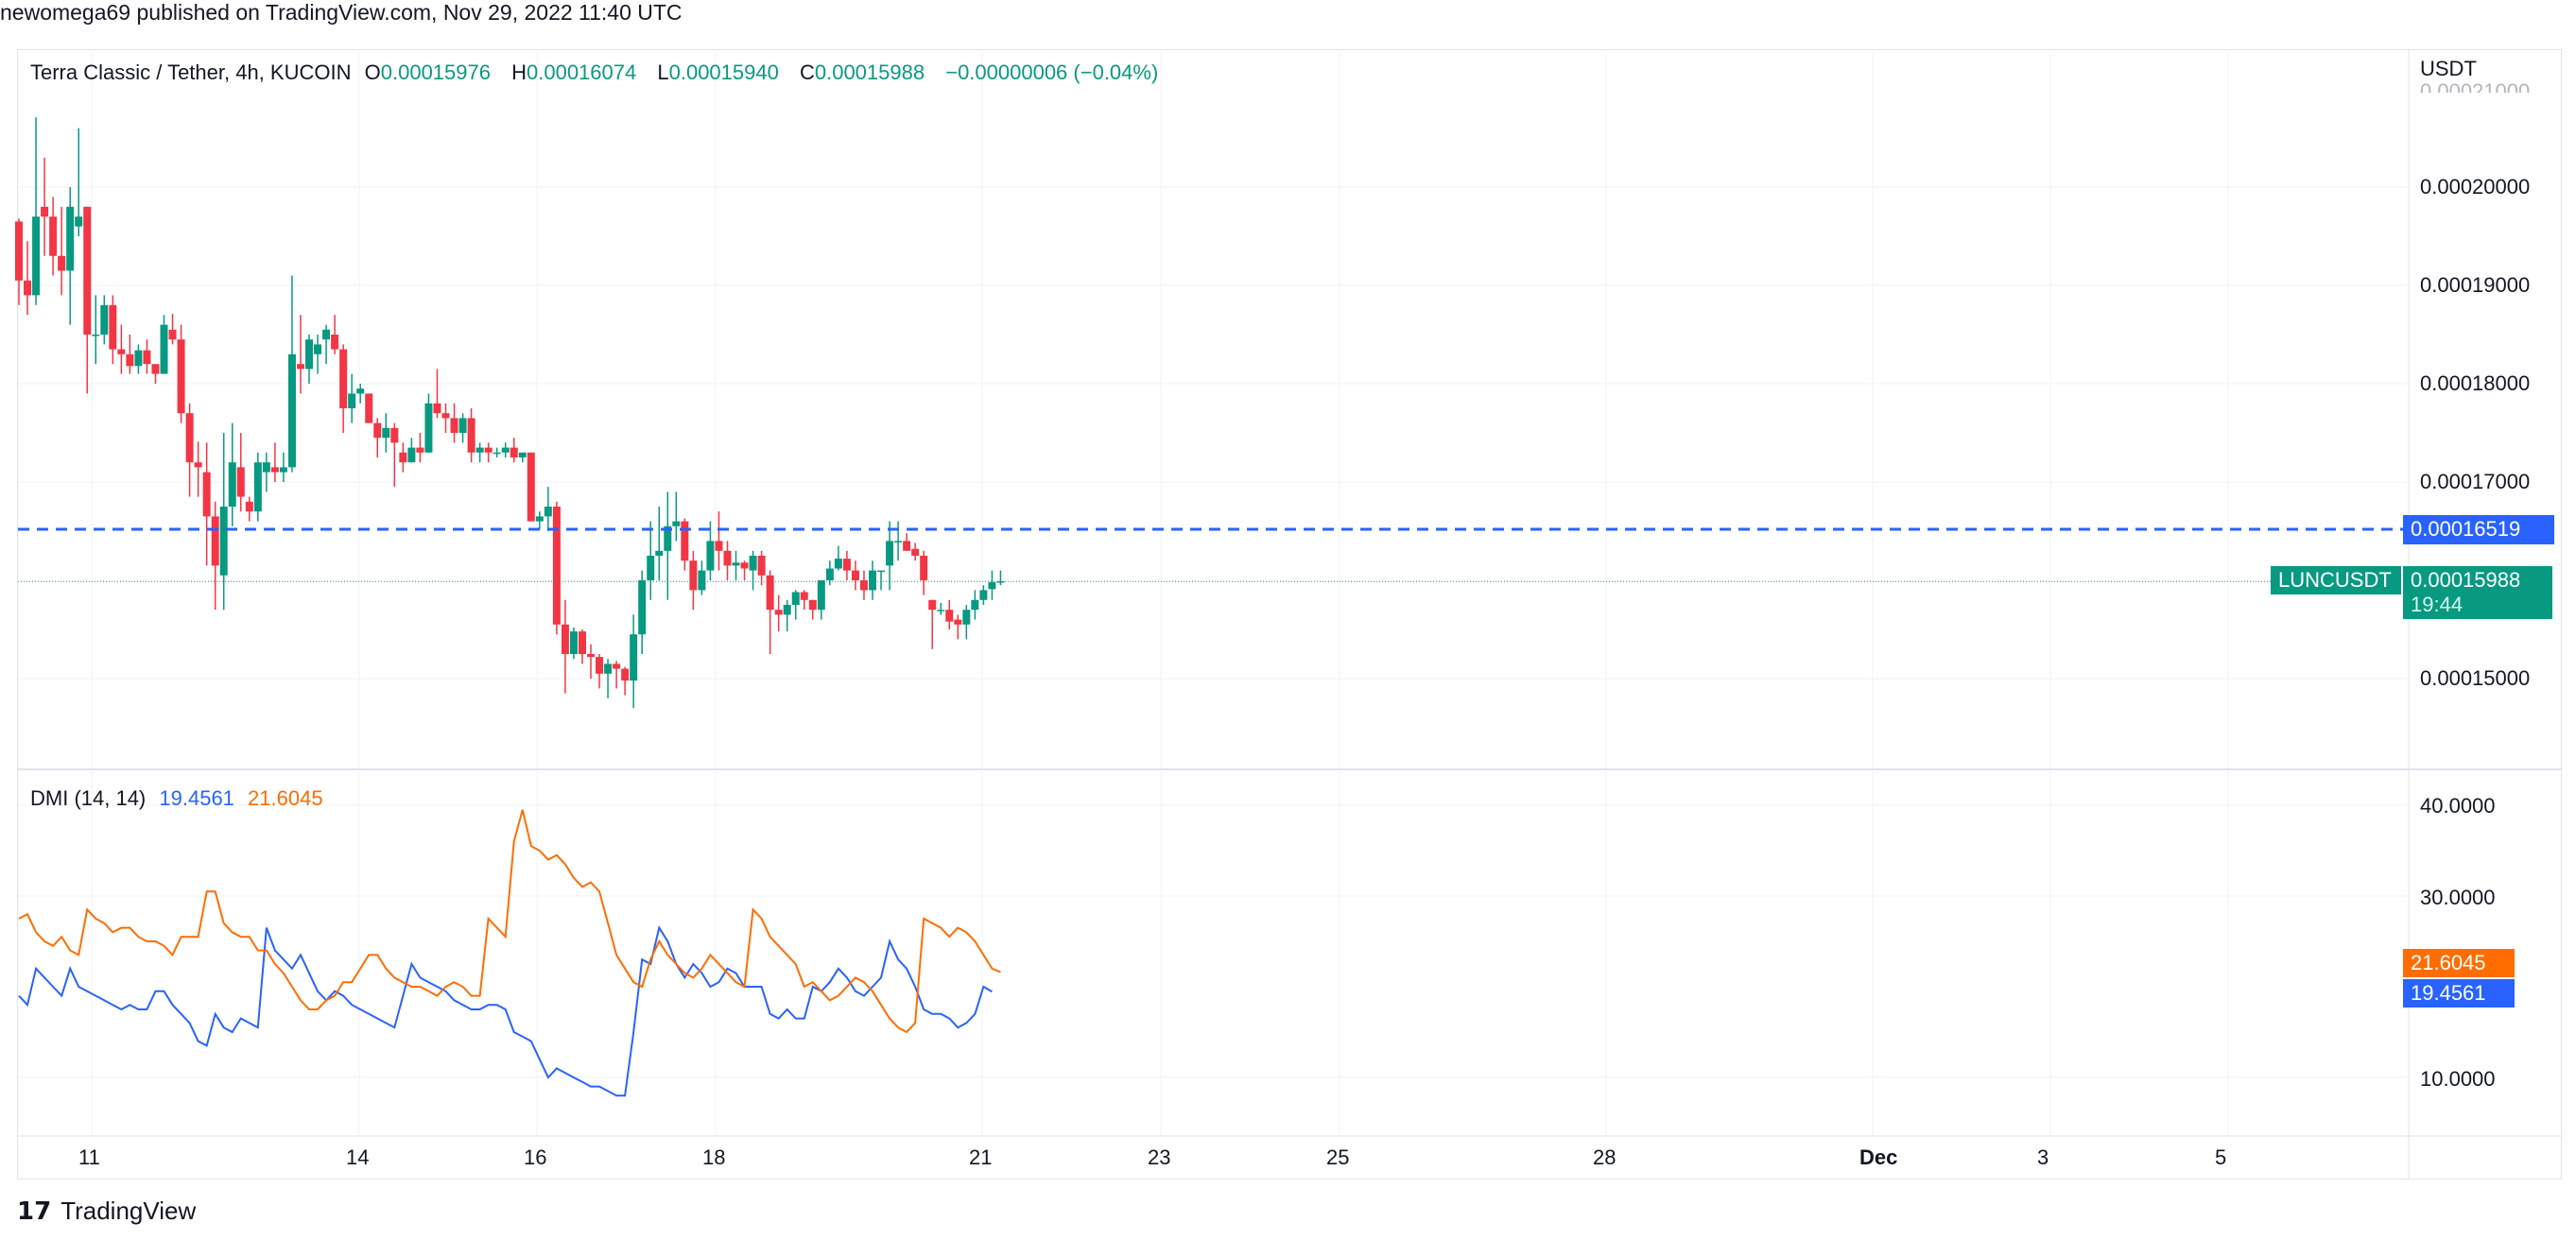  Describe the element at coordinates (2466, 580) in the screenshot. I see `last-price: 0.00015988` at that location.